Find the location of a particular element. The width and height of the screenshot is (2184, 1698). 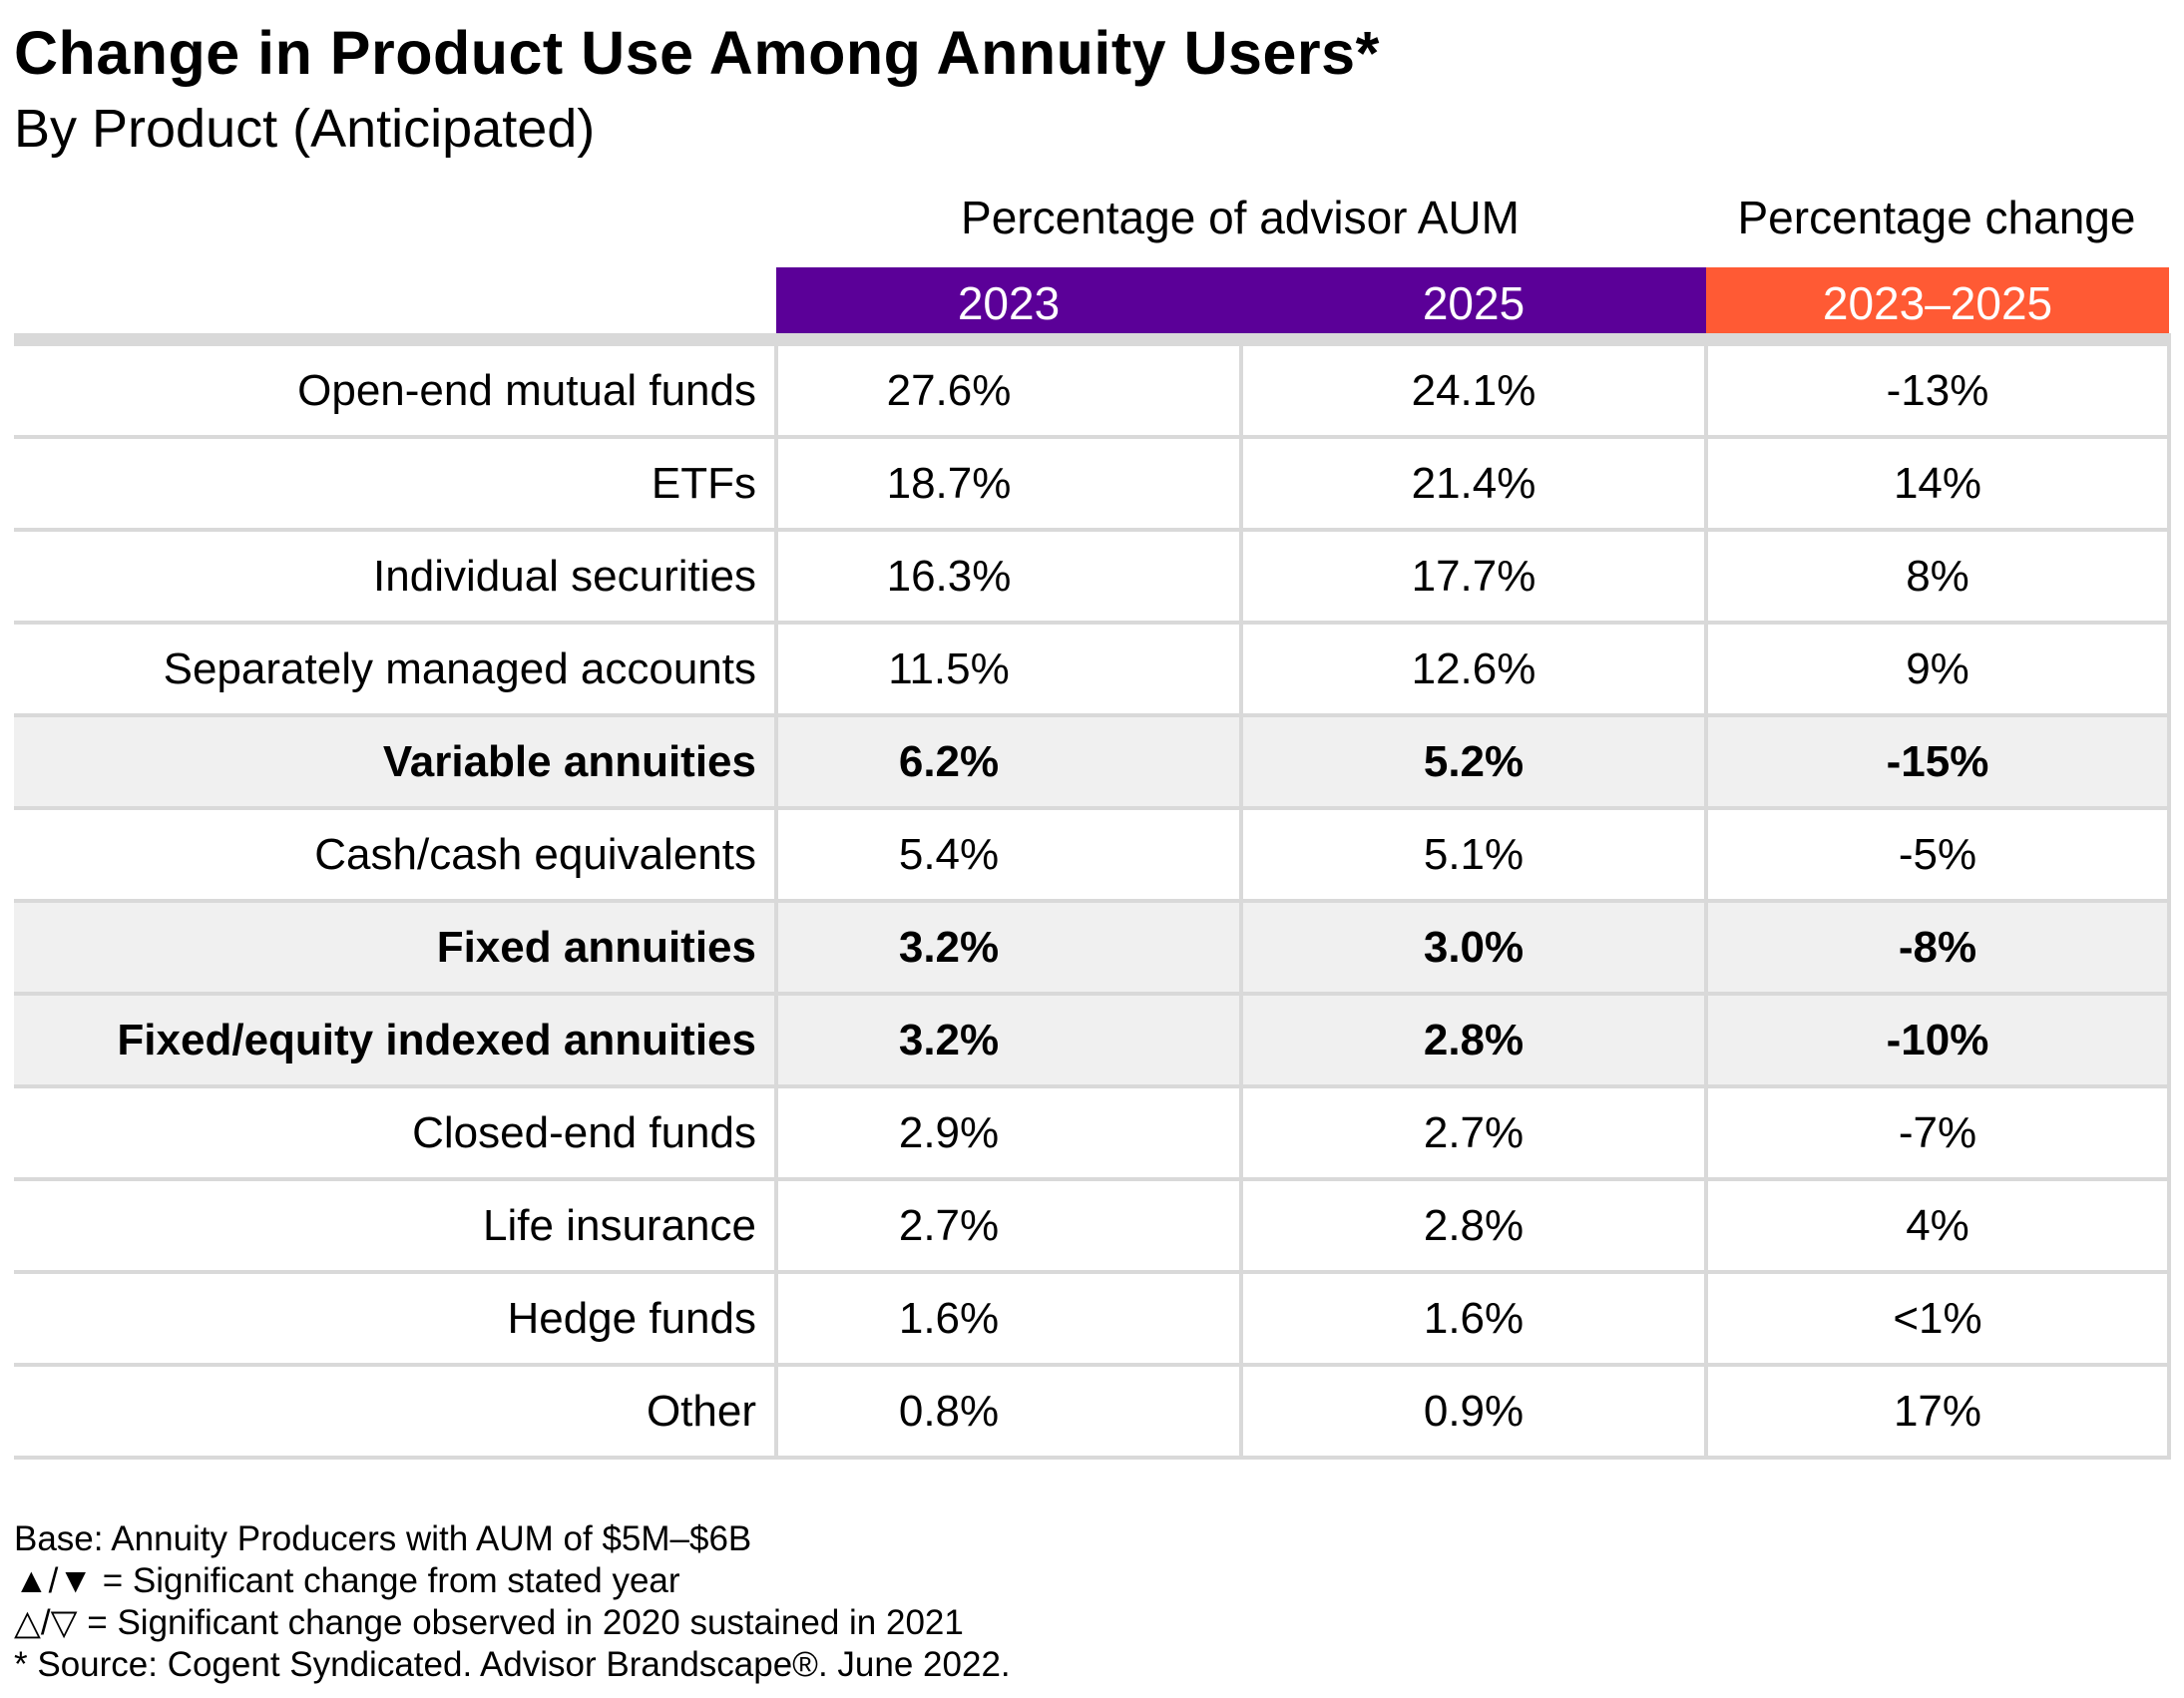

table-row: Open-end mutual funds 27.6% 24.1% -13% is located at coordinates (1092, 389).